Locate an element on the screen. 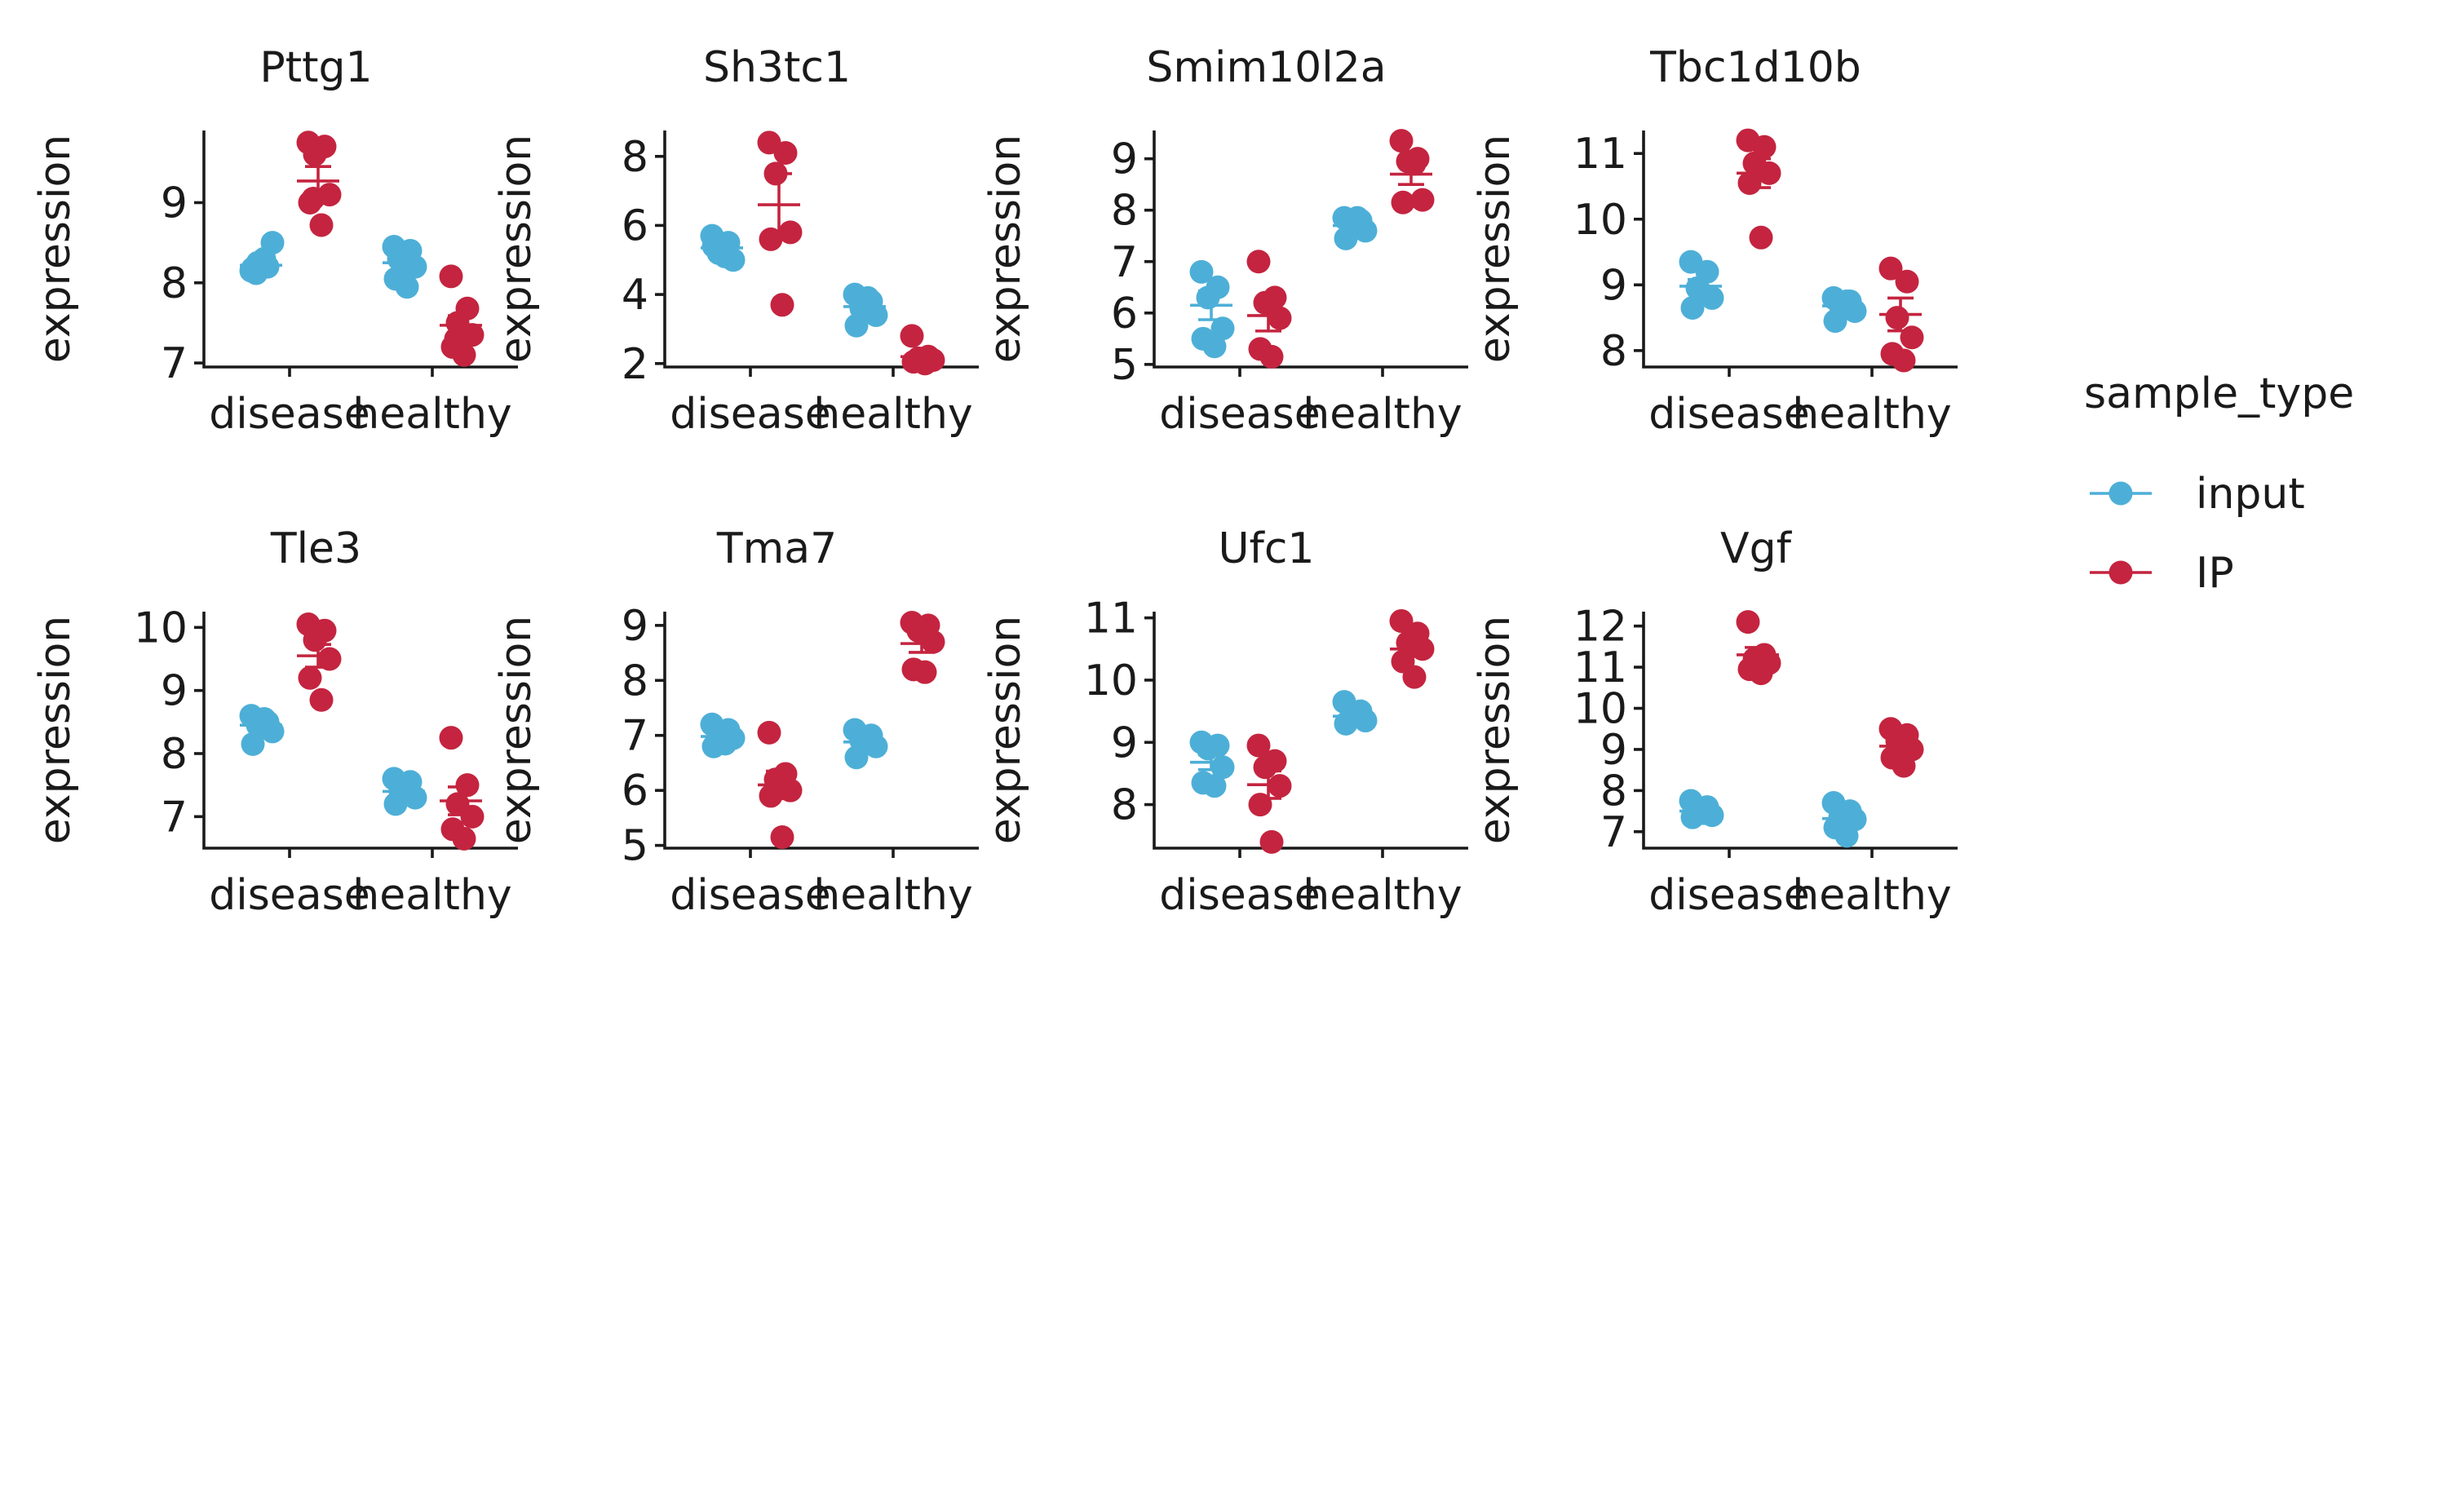  panel-title: Tma7 is located at coordinates (776, 548).